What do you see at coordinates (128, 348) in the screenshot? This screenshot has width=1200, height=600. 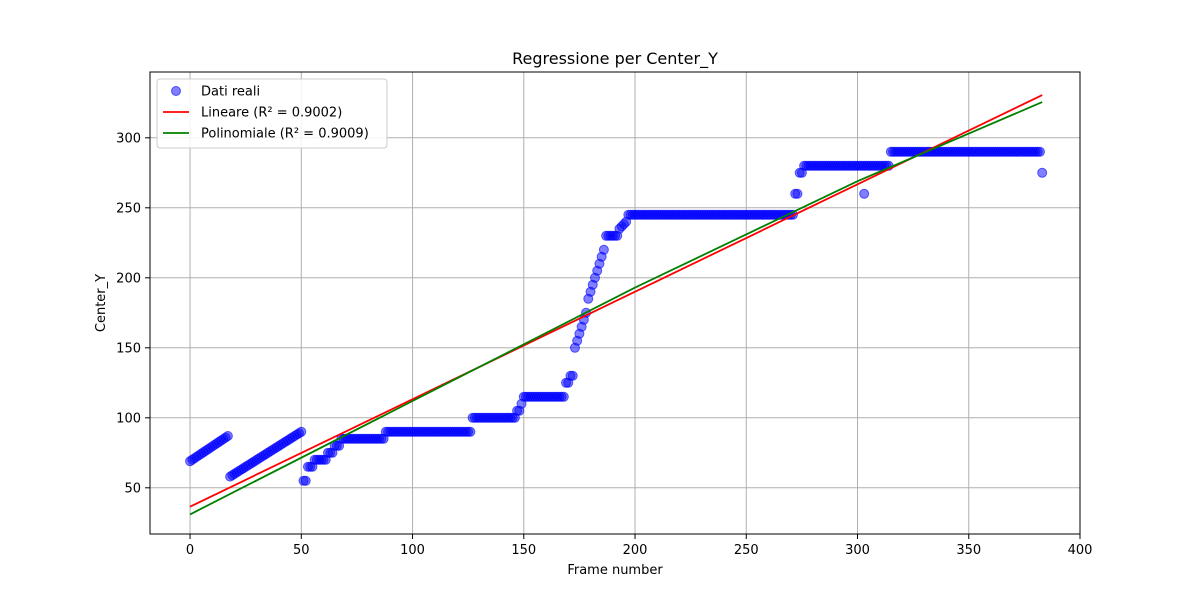 I see `y-tick-label: 150` at bounding box center [128, 348].